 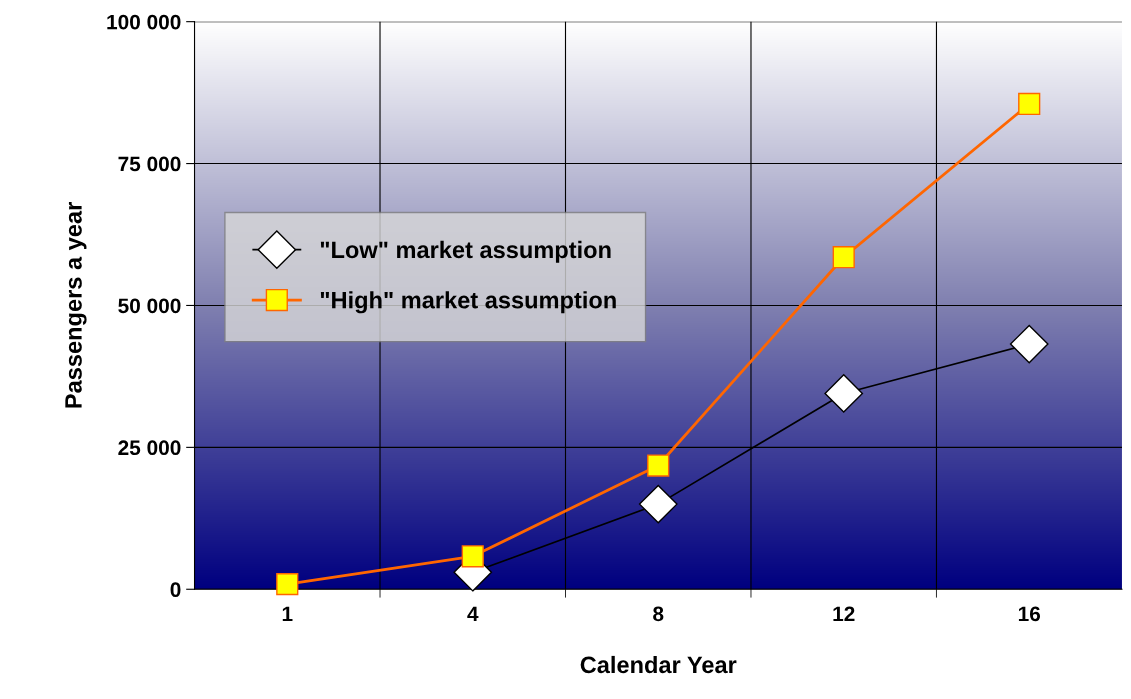 I want to click on y-axis-title: Passengers a year, so click(x=76, y=305).